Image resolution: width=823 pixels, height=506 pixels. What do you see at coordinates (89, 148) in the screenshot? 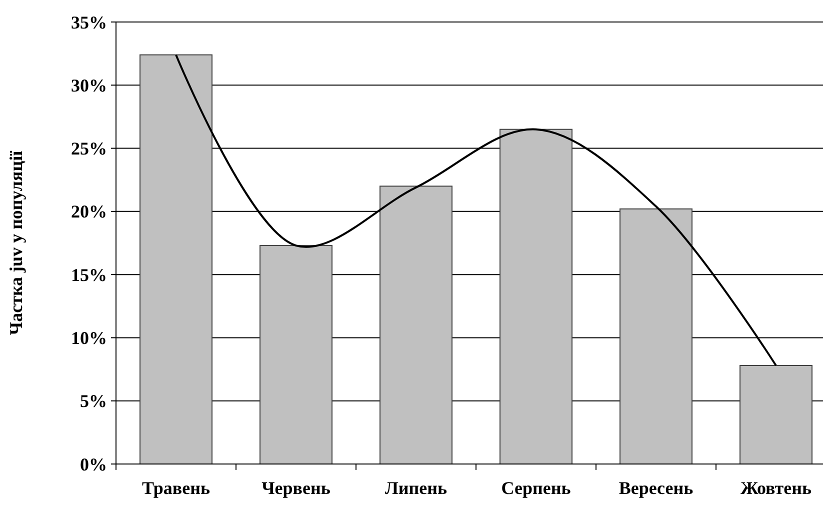
I see `y-tick-label: 25%` at bounding box center [89, 148].